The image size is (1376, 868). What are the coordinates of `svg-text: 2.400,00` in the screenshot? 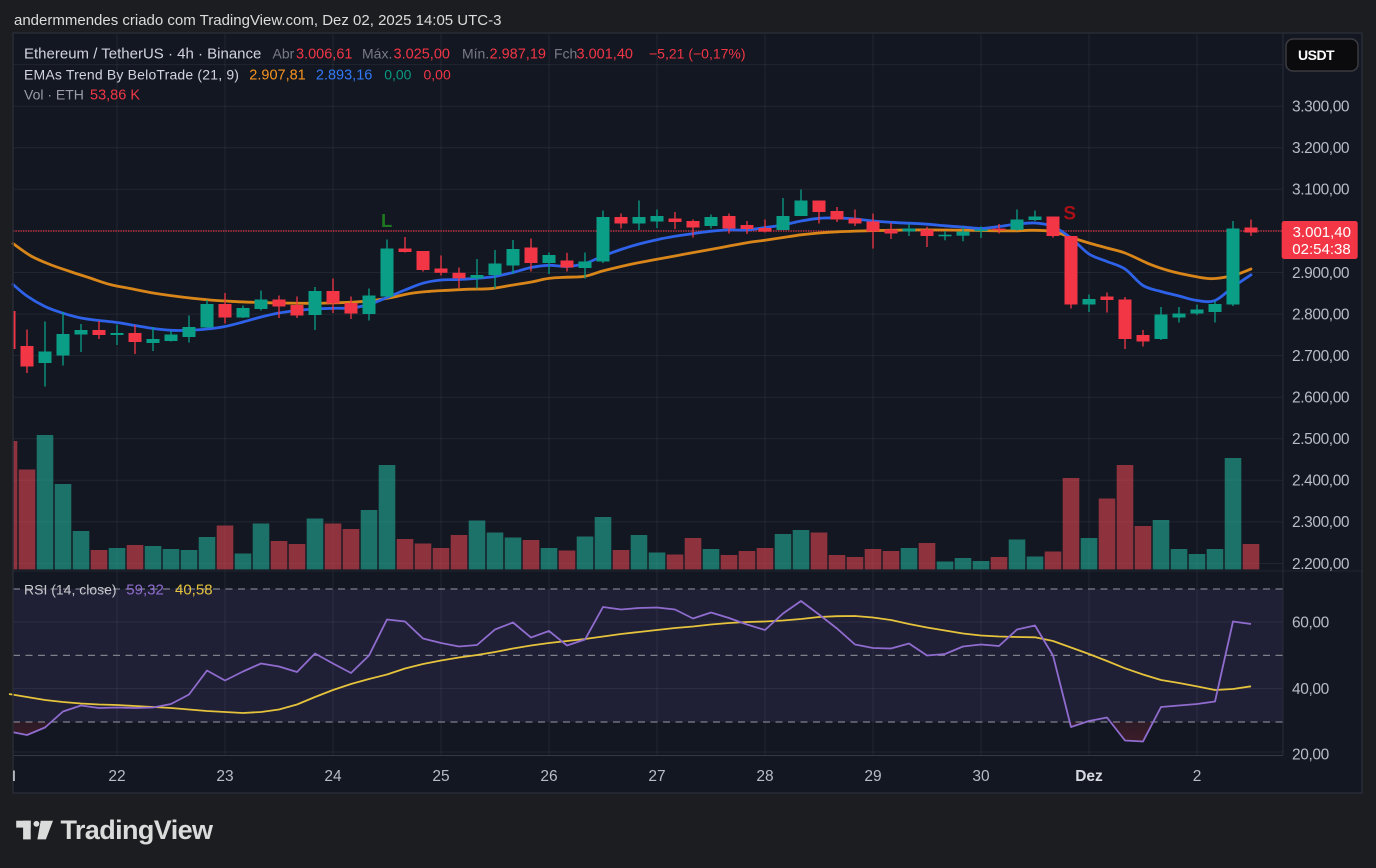 It's located at (1321, 481).